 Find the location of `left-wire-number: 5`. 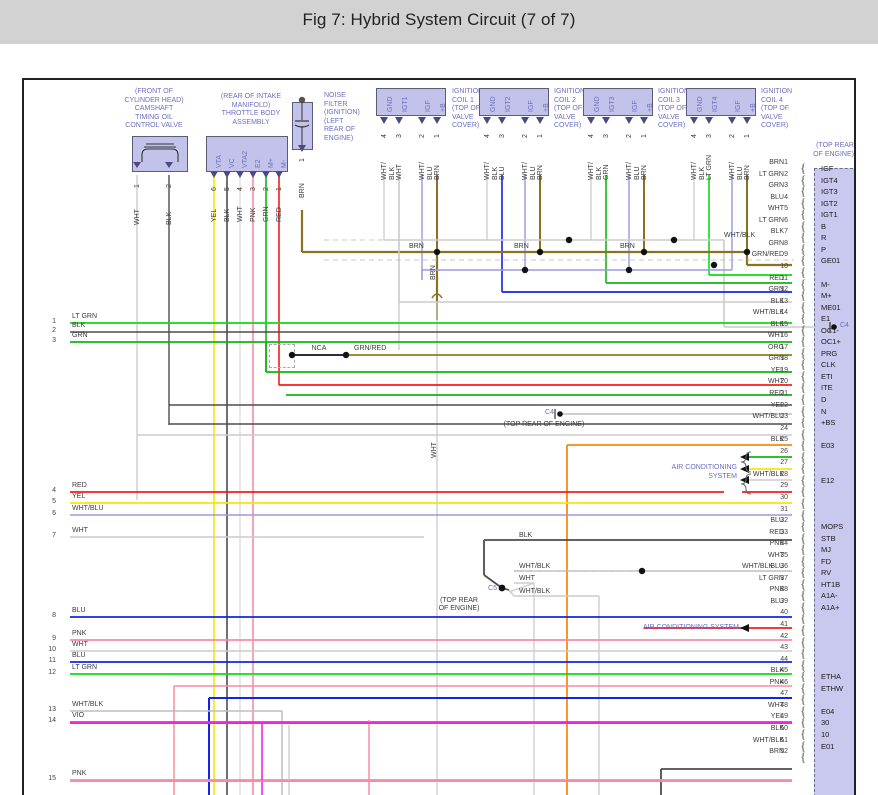

left-wire-number: 5 is located at coordinates (54, 501).